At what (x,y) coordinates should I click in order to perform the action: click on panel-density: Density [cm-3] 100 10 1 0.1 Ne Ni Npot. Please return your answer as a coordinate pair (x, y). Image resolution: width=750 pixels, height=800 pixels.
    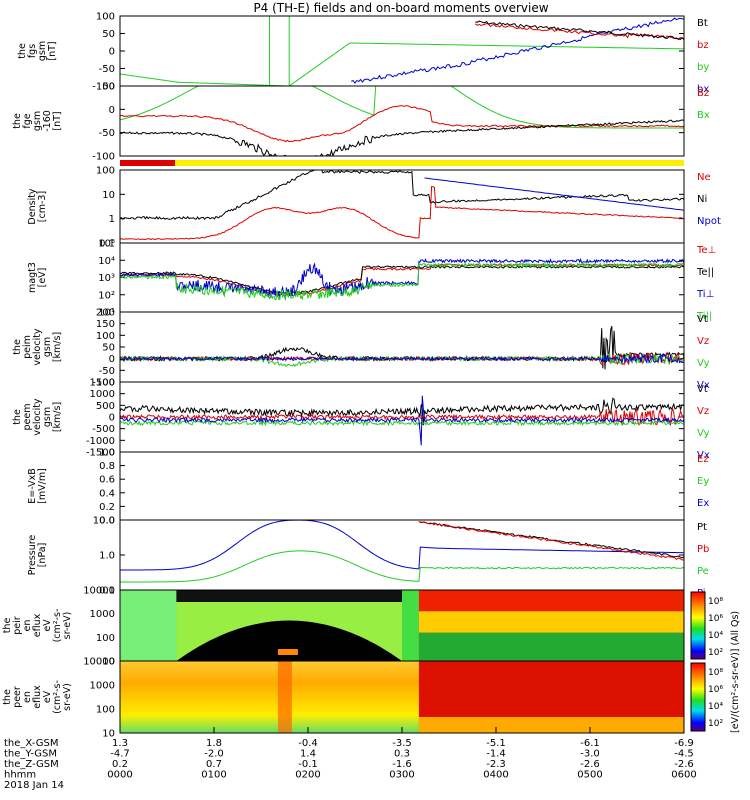
    Looking at the image, I should click on (374, 208).